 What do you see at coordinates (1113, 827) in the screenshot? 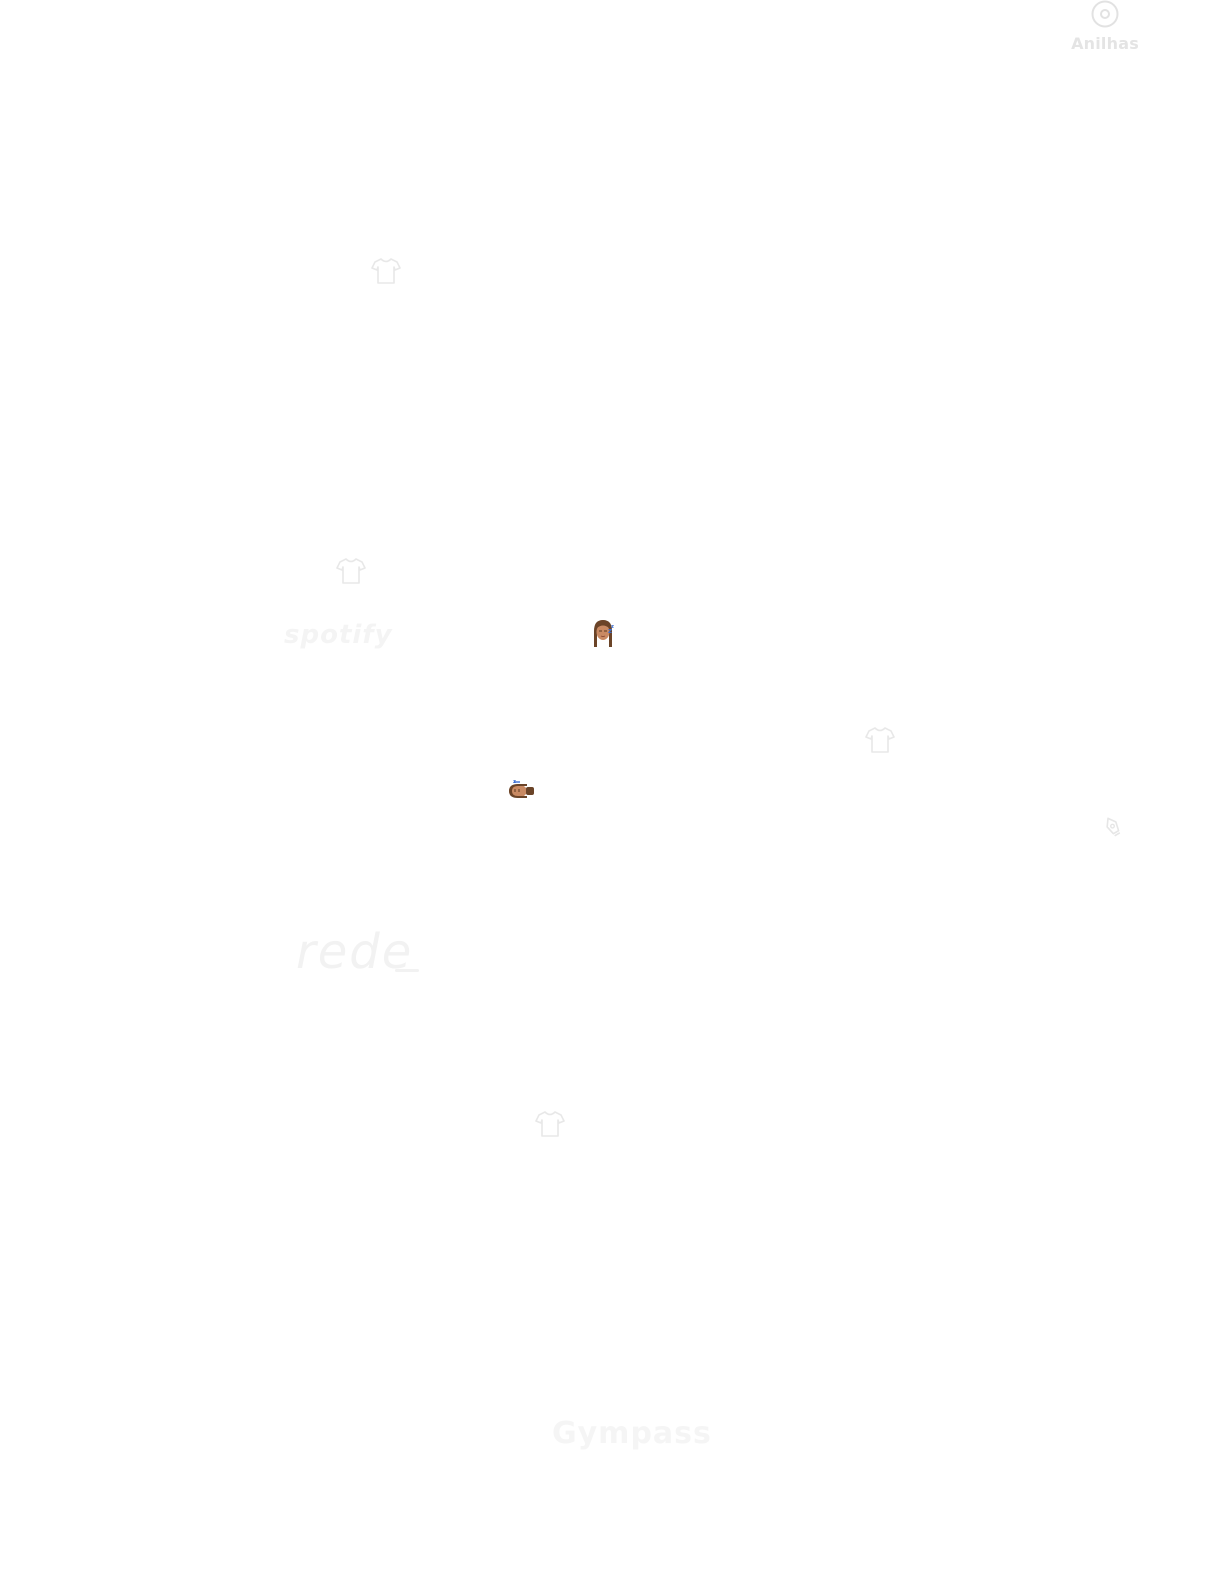
I see `pen-tool-icon` at bounding box center [1113, 827].